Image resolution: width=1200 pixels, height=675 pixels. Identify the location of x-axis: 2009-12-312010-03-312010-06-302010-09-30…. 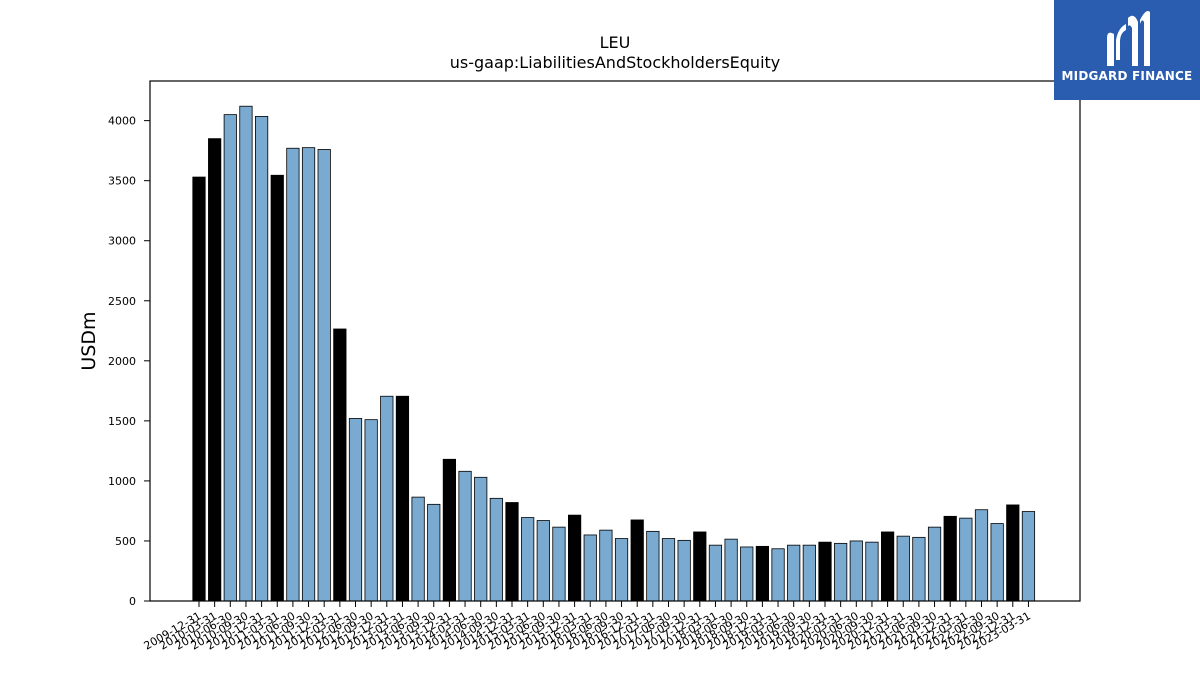
(587, 627).